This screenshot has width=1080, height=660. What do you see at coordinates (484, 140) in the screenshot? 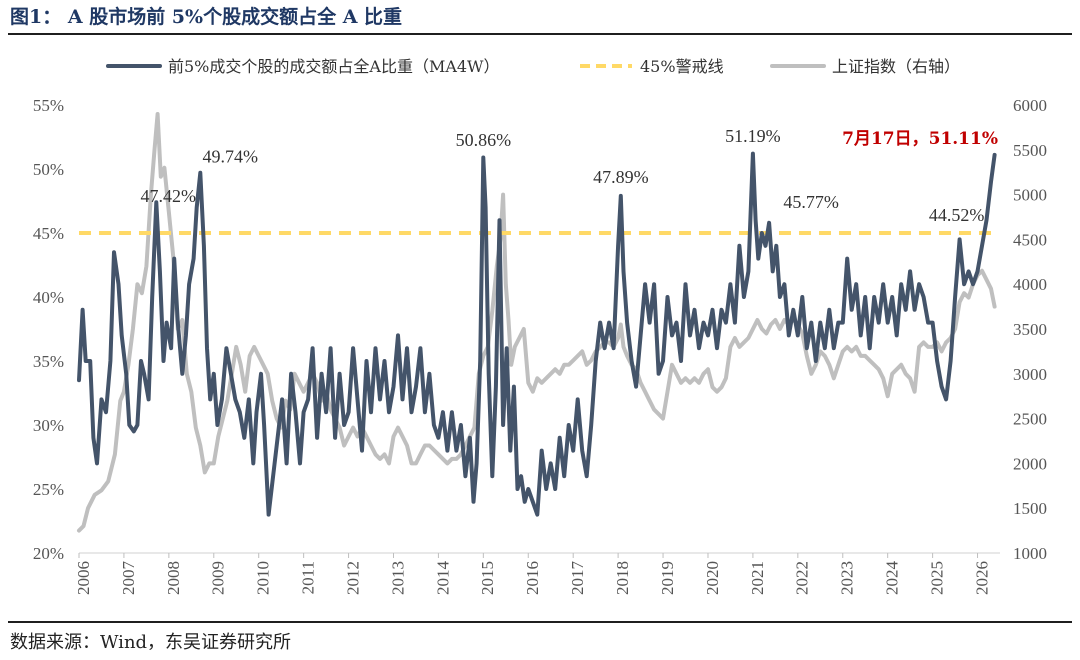
I see `peak-annotation: 50.86%` at bounding box center [484, 140].